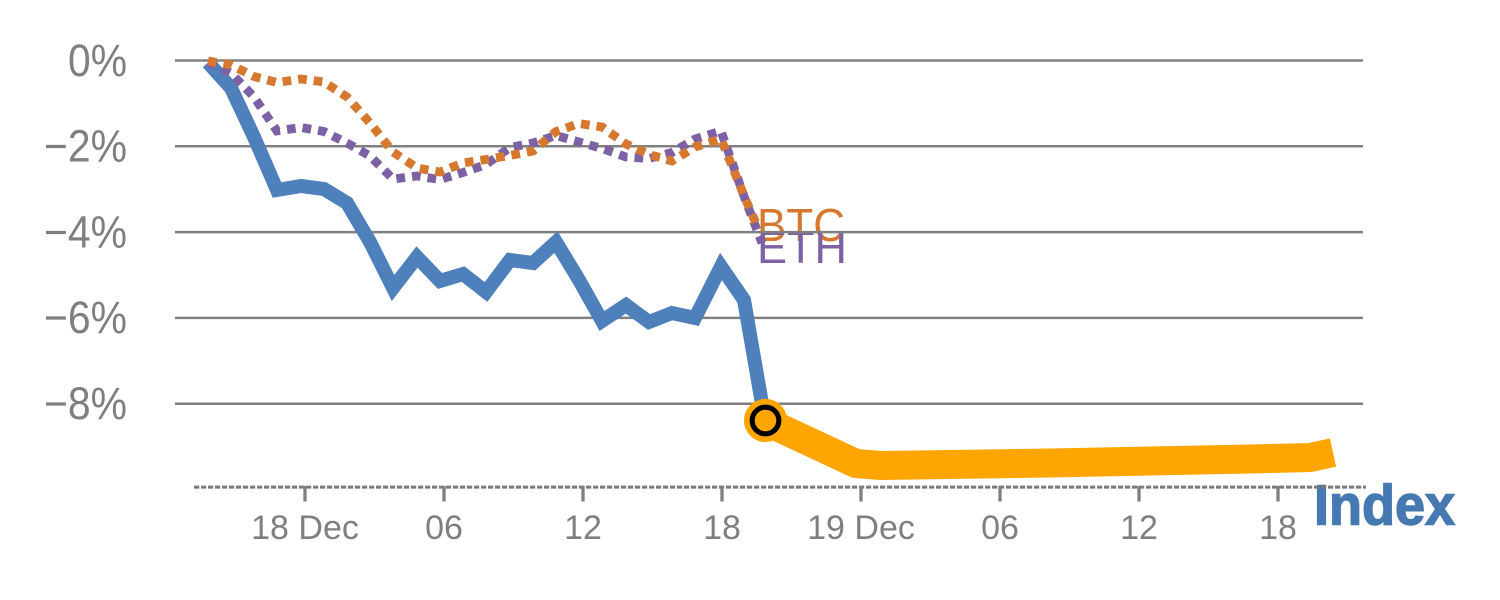 The height and width of the screenshot is (600, 1500). I want to click on svg-text: BTC, so click(801, 225).